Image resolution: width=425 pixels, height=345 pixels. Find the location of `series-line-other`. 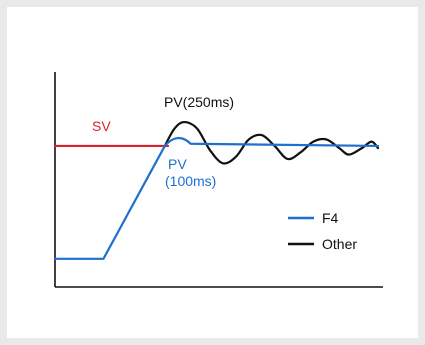

series-line-other is located at coordinates (271, 142).